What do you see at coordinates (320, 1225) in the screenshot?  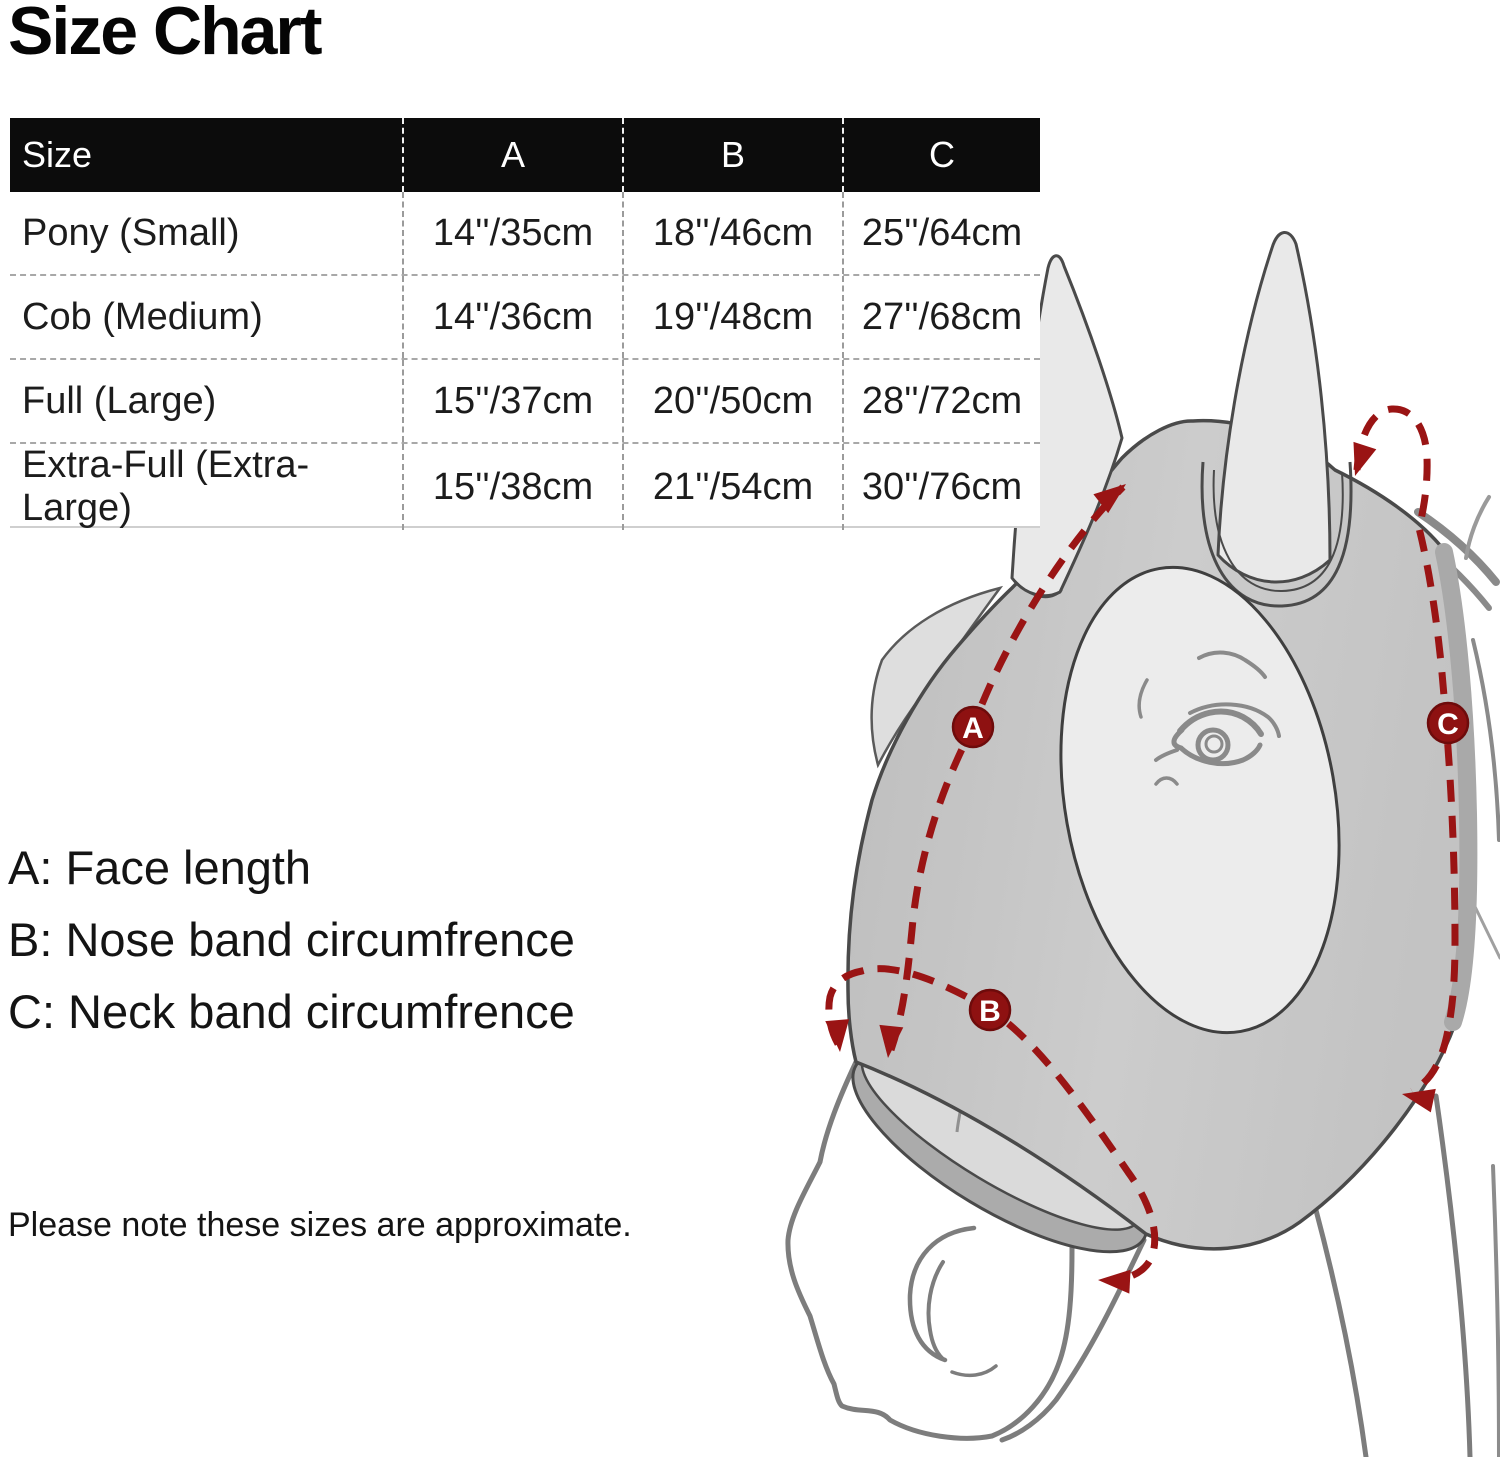 I see `approximate-sizes-note: Please note these sizes are approximate.` at bounding box center [320, 1225].